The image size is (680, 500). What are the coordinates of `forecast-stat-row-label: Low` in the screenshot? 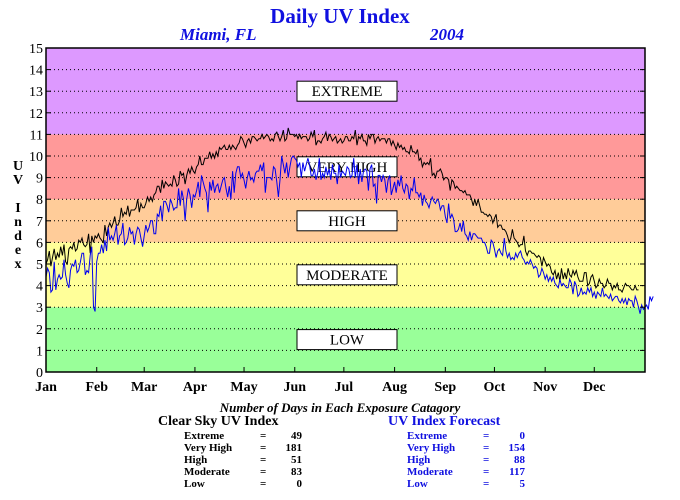 It's located at (417, 484).